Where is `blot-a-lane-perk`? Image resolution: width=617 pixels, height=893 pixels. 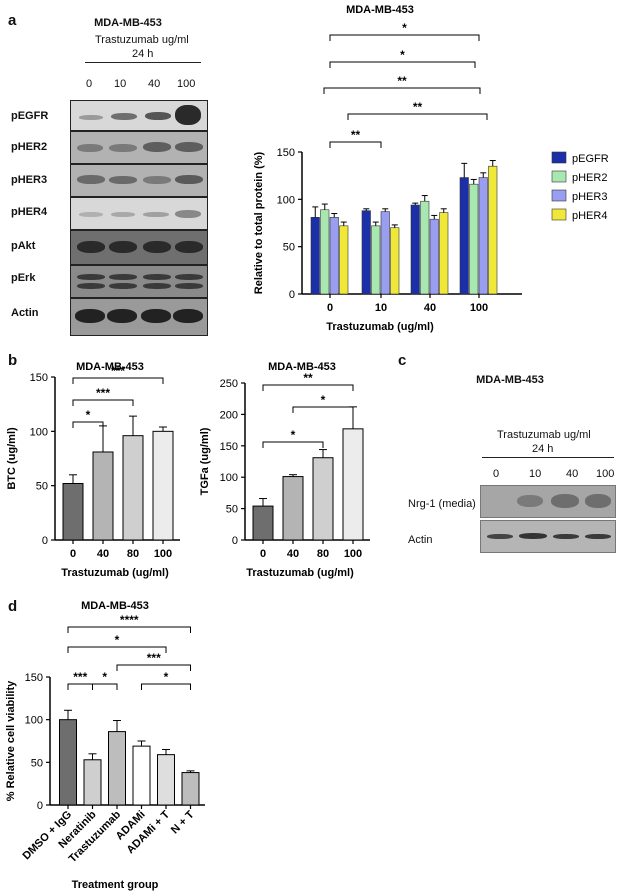 blot-a-lane-perk is located at coordinates (139, 281).